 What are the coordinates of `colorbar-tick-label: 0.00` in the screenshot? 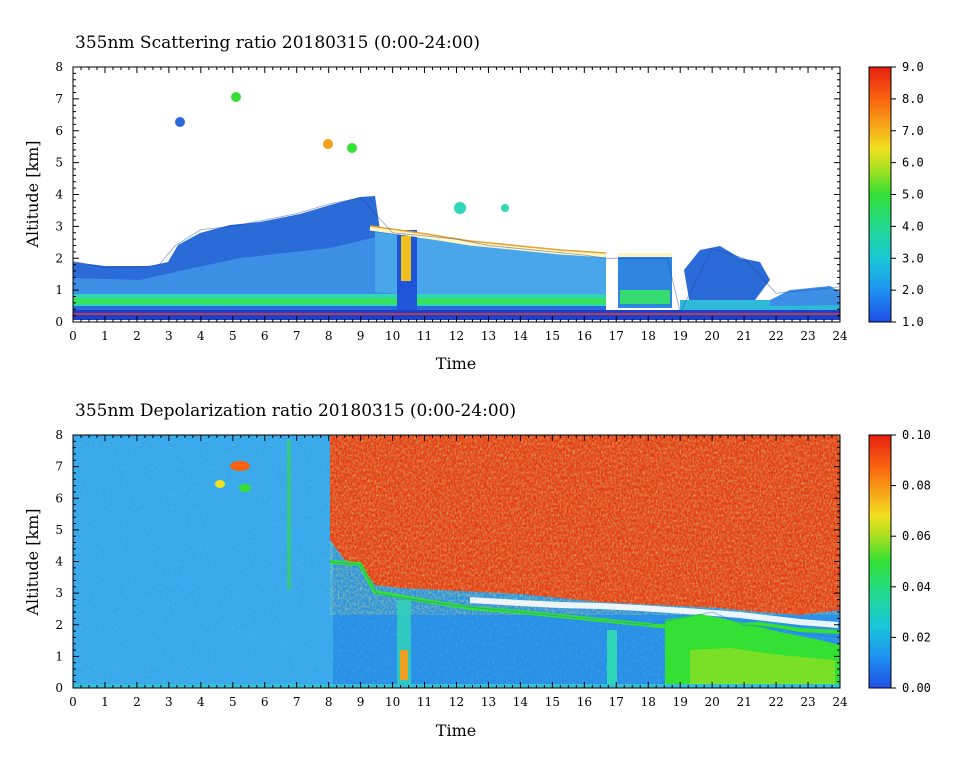 It's located at (916, 688).